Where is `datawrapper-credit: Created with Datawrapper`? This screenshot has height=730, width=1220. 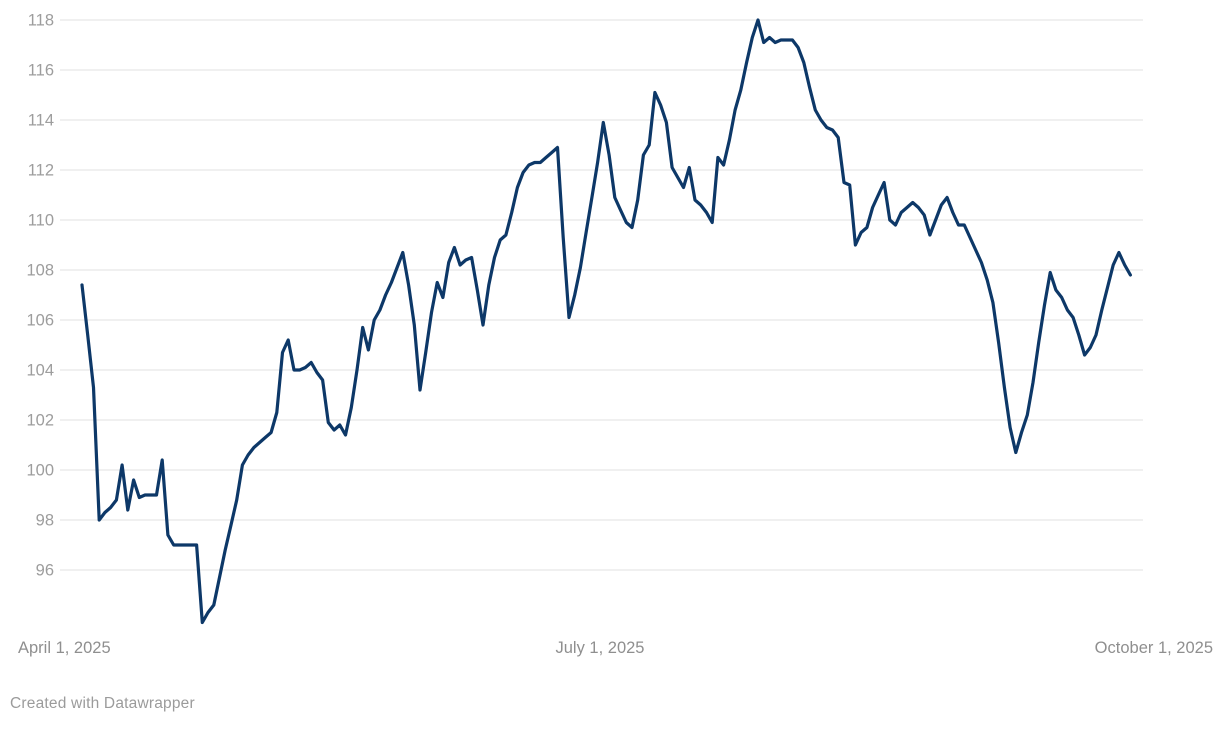 datawrapper-credit: Created with Datawrapper is located at coordinates (102, 703).